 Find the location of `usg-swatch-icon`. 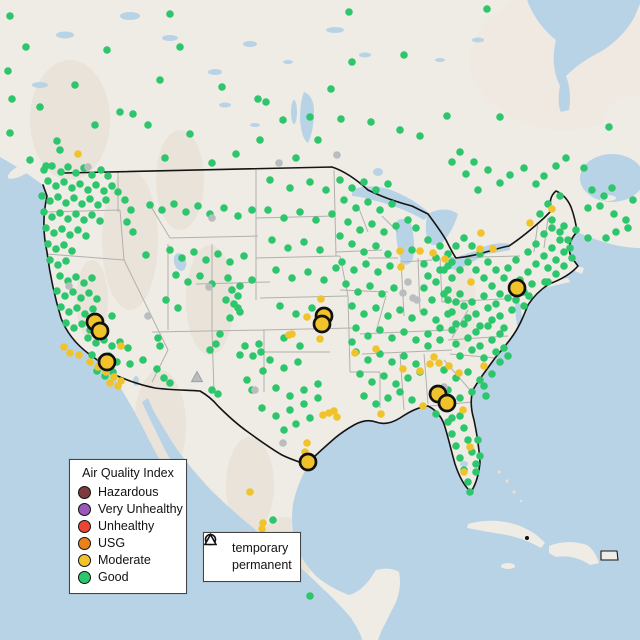

usg-swatch-icon is located at coordinates (84, 543).